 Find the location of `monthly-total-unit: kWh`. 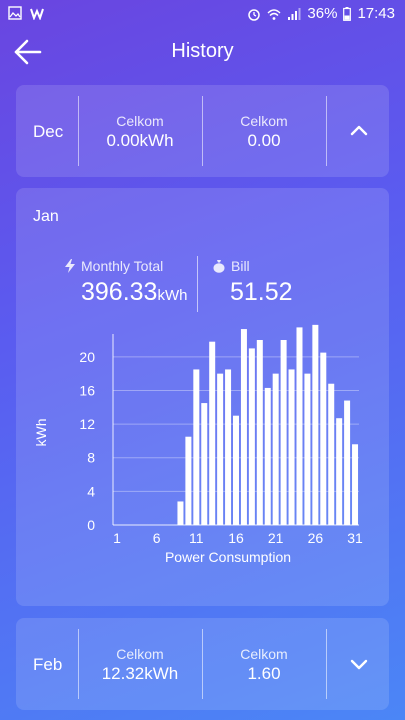

monthly-total-unit: kWh is located at coordinates (172, 295).